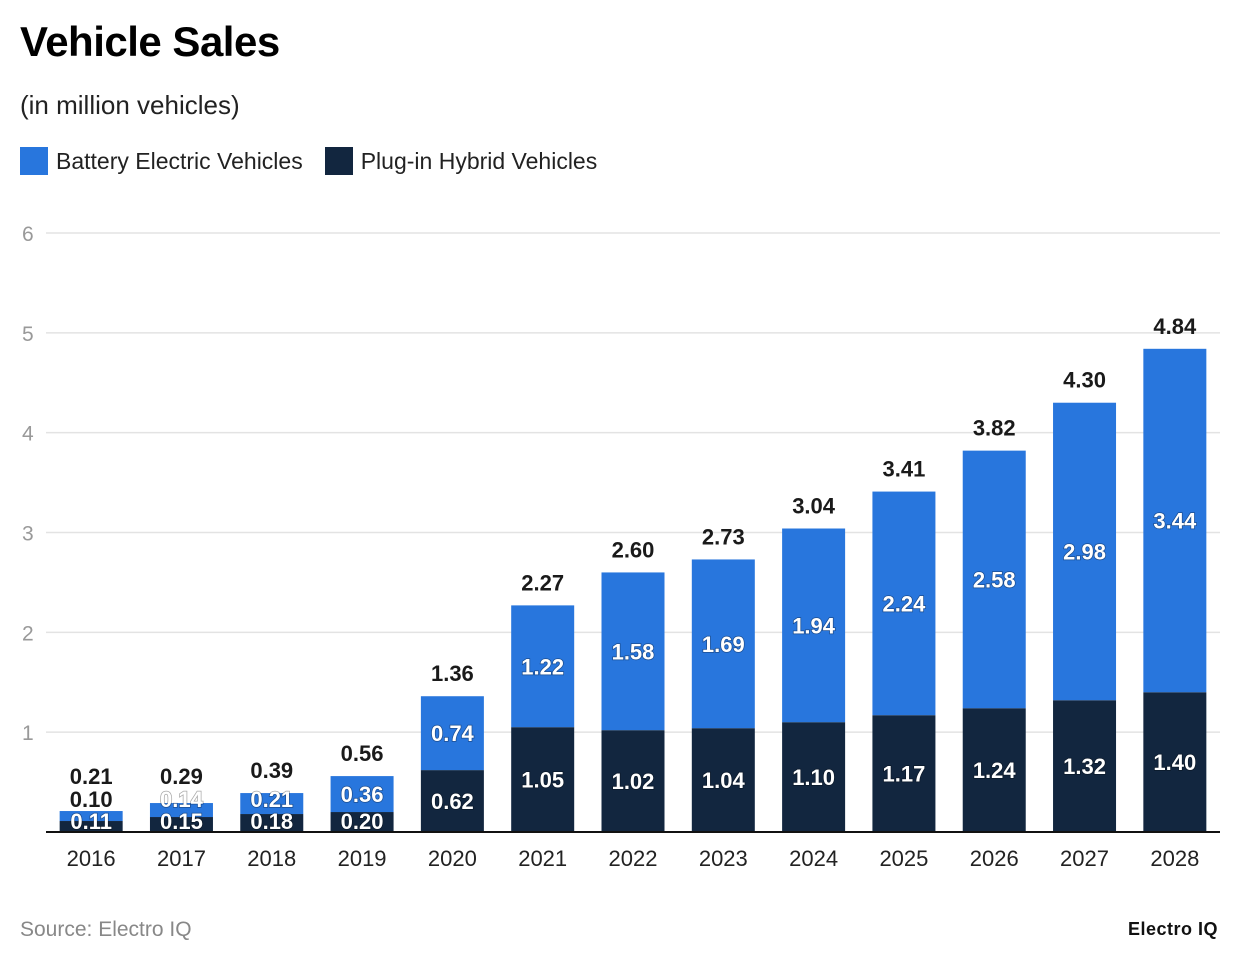  What do you see at coordinates (28, 234) in the screenshot?
I see `y-tick-label: 6` at bounding box center [28, 234].